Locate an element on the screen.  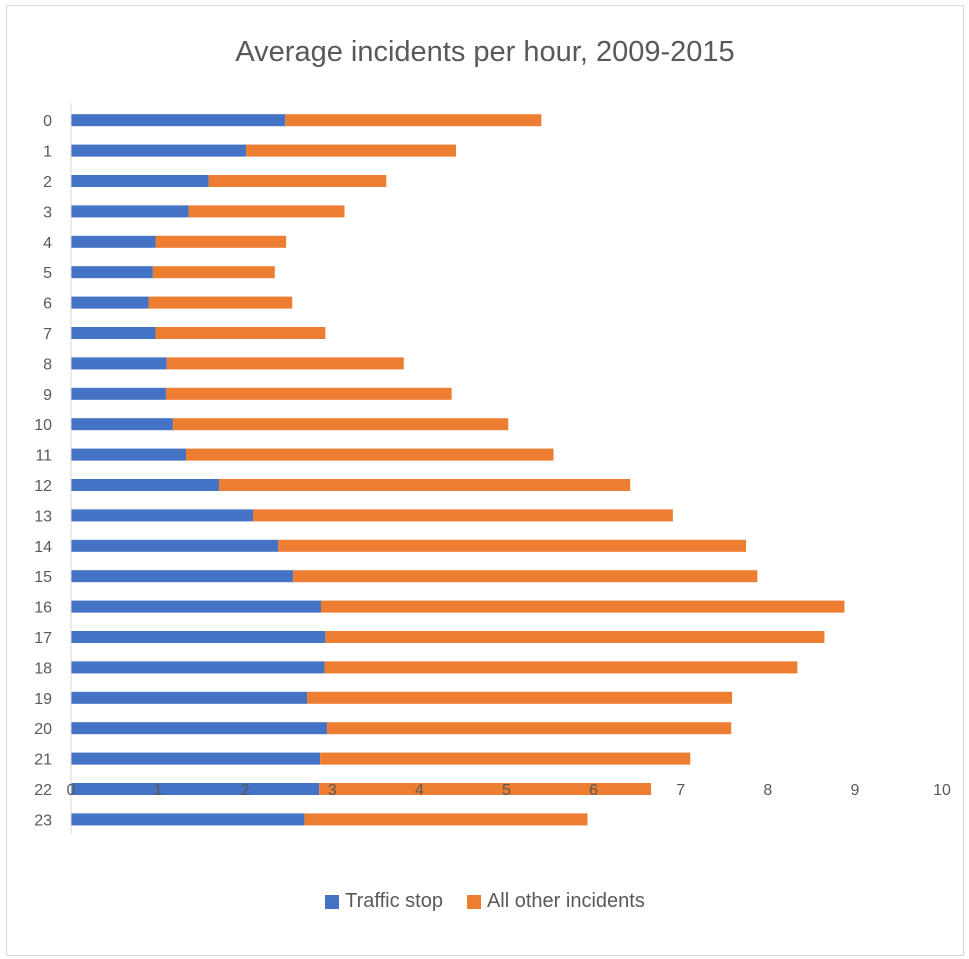
x-tick-label: 7 is located at coordinates (680, 790).